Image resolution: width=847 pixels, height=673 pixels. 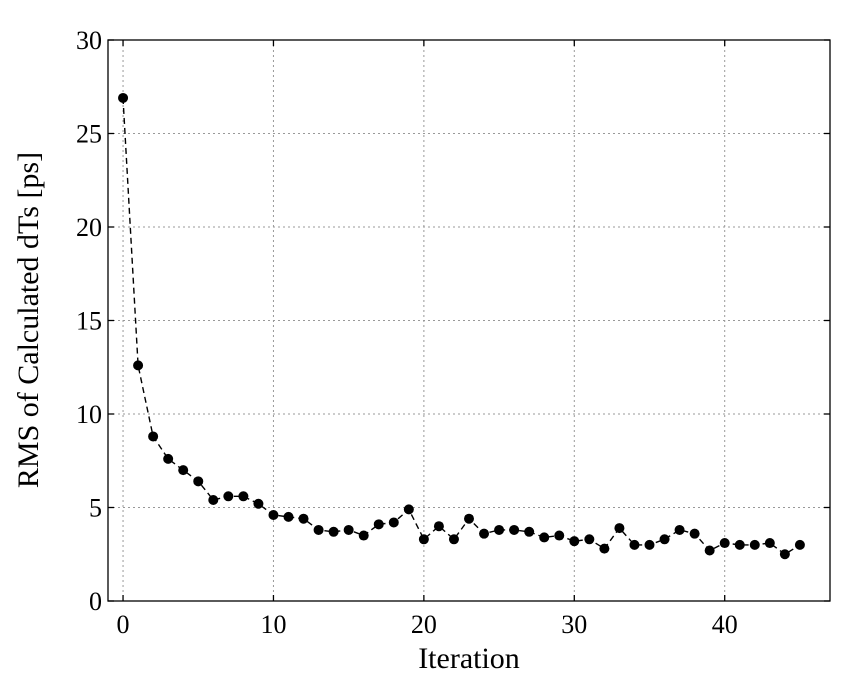 I want to click on y-tick-label: 20, so click(x=89, y=227).